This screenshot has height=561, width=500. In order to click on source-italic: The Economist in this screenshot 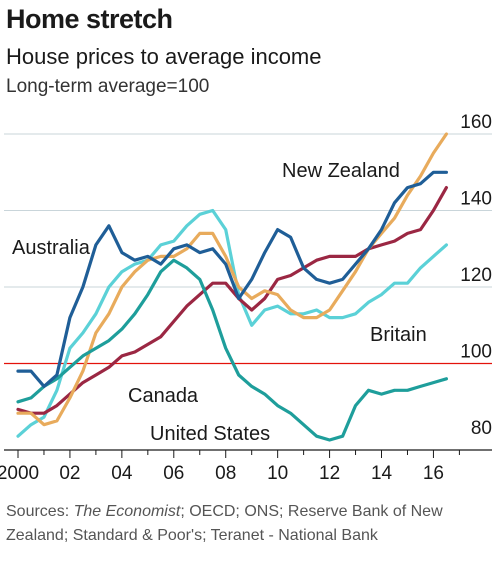, I will do `click(127, 511)`.